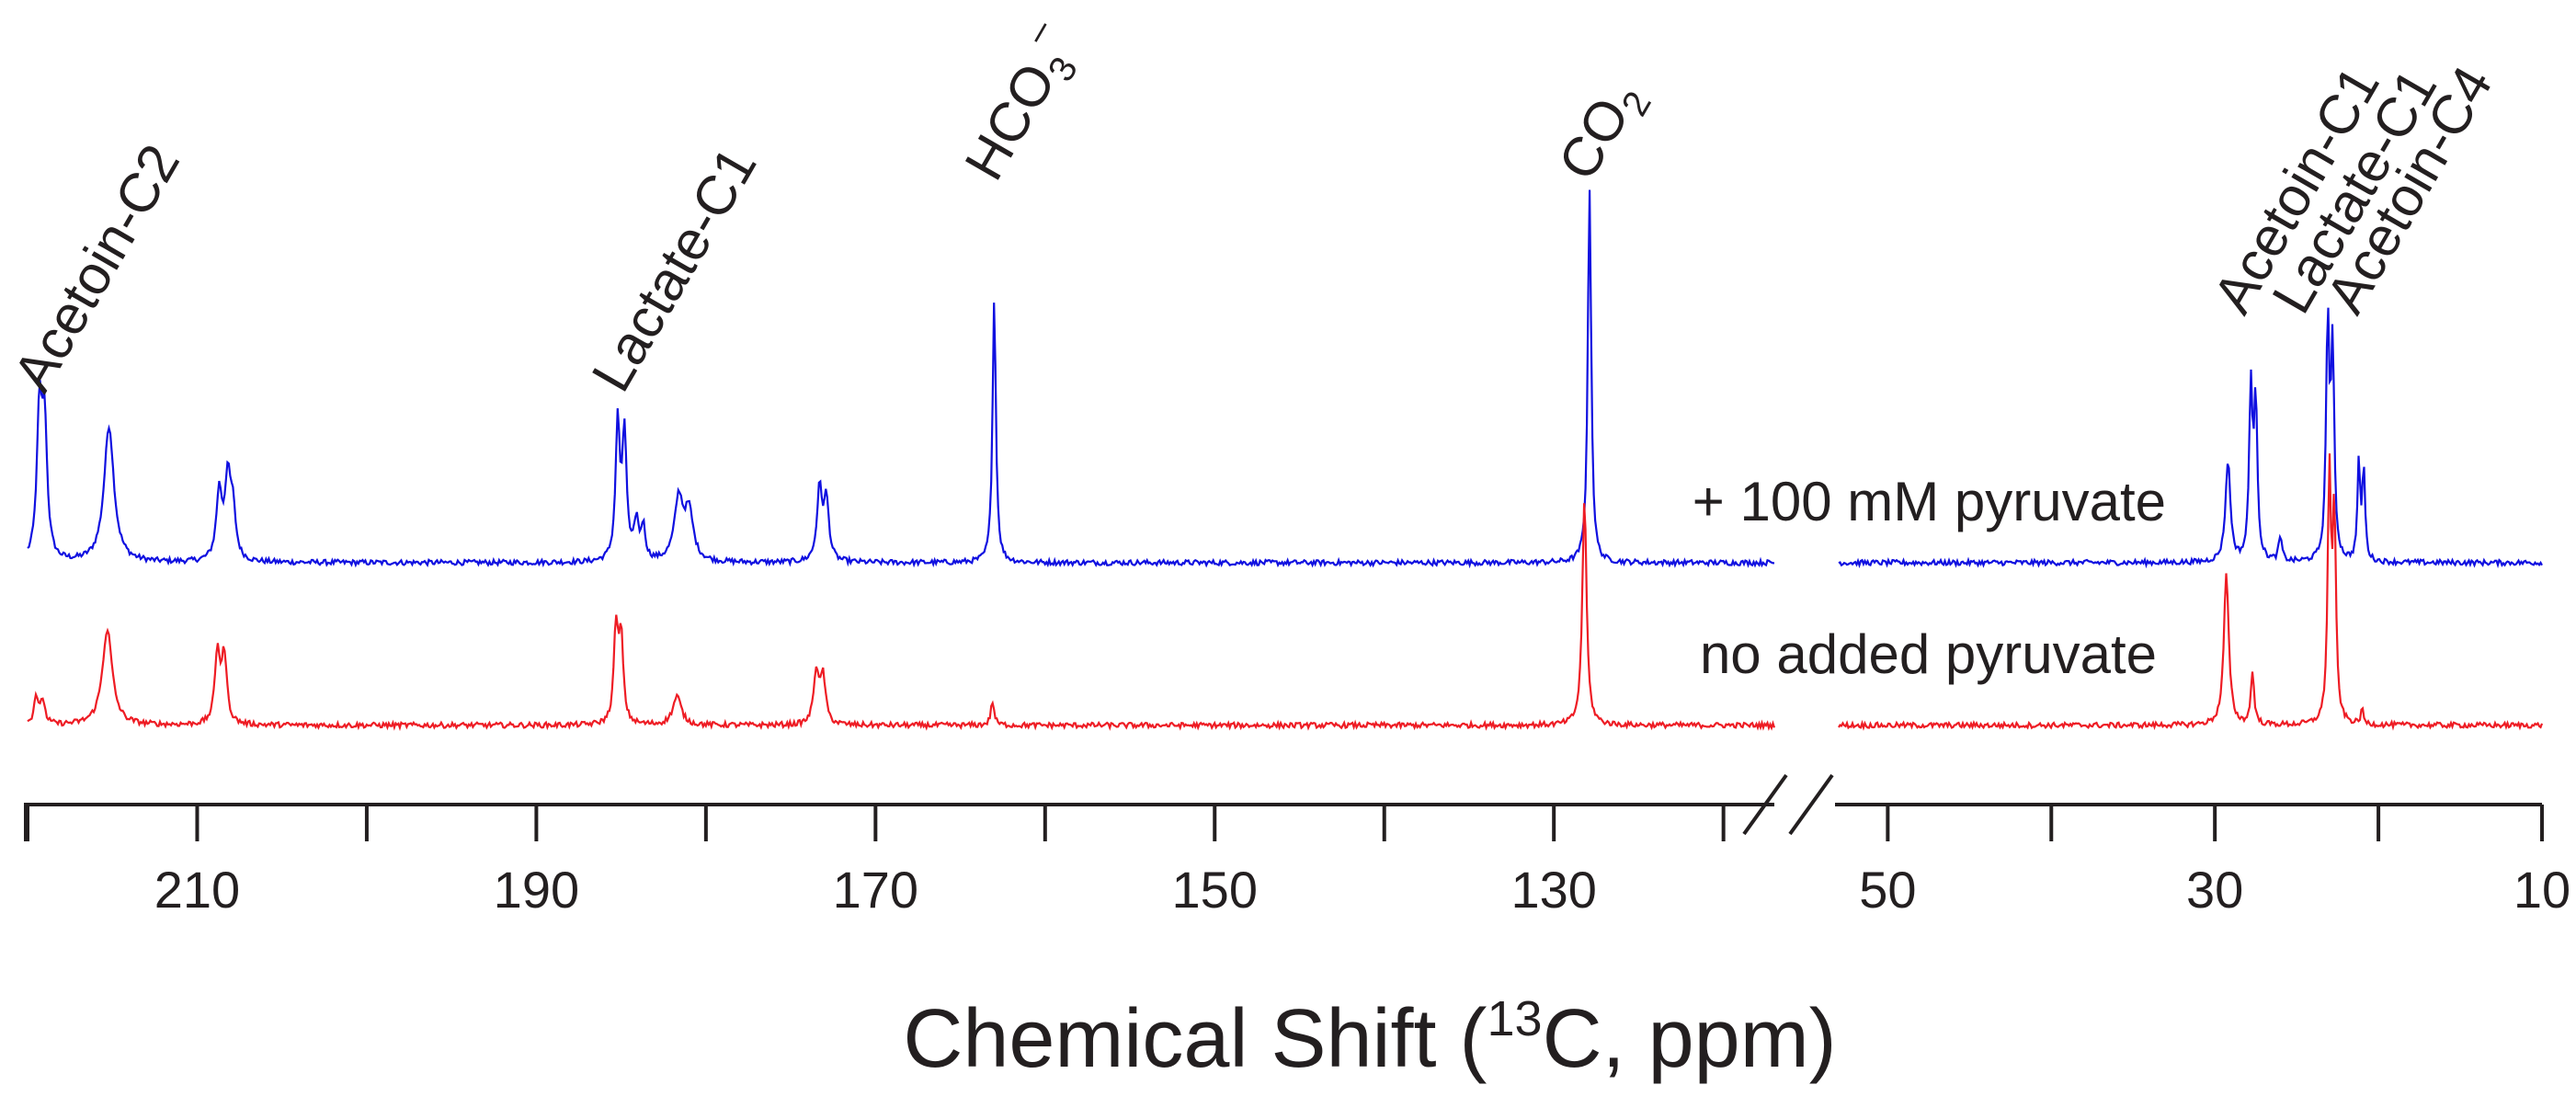 Image resolution: width=2576 pixels, height=1108 pixels. I want to click on peak-label-superscript: –, so click(1039, 31).